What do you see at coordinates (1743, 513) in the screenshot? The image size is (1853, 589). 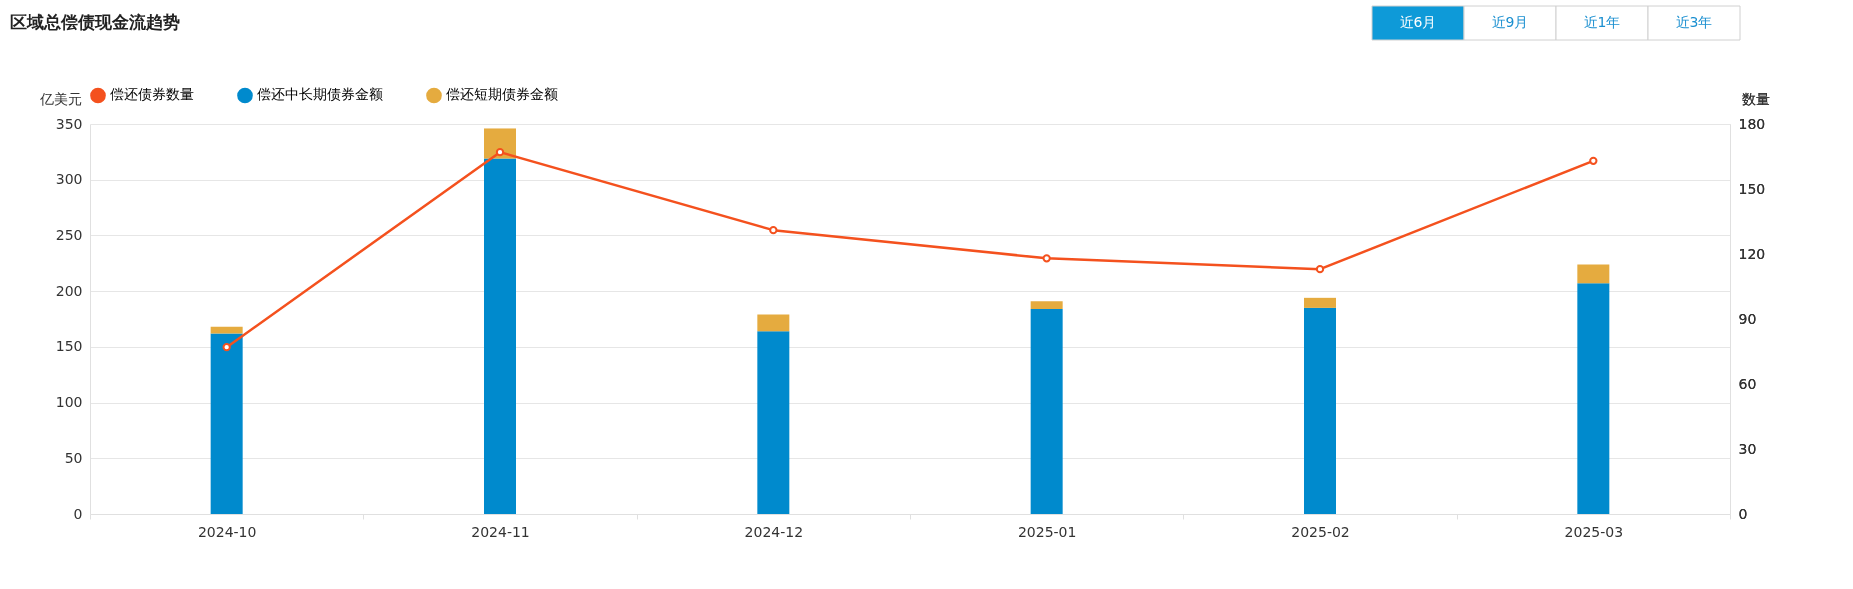 I see `y2-tick-label: 0` at bounding box center [1743, 513].